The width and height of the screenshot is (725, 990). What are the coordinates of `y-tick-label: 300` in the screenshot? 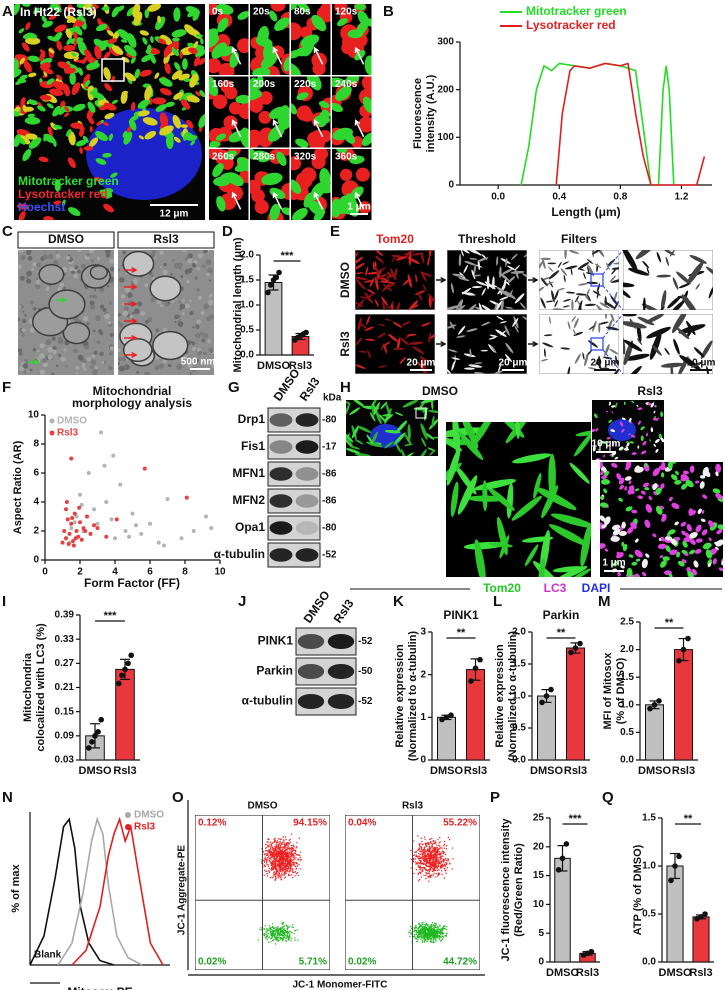 It's located at (445, 42).